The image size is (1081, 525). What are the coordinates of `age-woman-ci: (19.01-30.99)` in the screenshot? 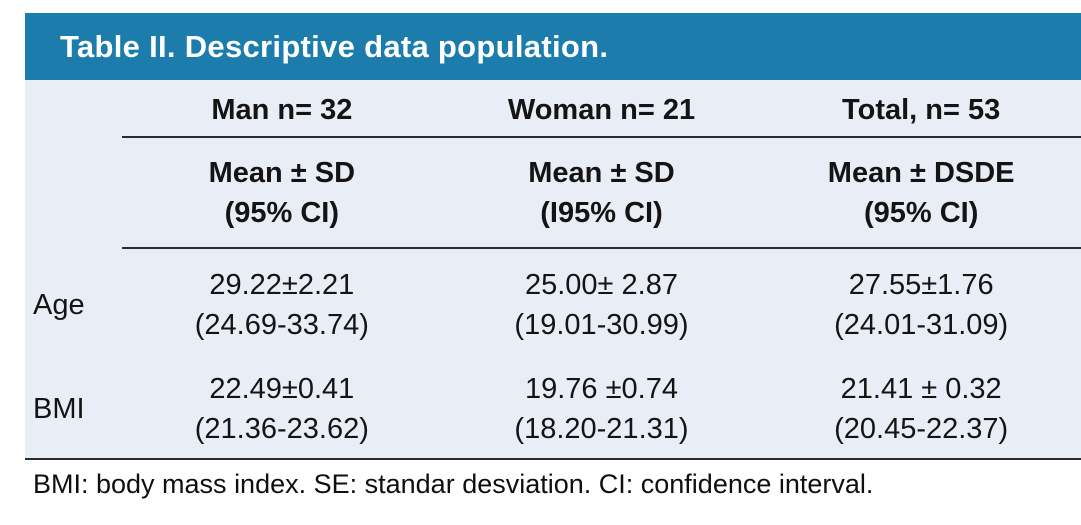 It's located at (601, 324).